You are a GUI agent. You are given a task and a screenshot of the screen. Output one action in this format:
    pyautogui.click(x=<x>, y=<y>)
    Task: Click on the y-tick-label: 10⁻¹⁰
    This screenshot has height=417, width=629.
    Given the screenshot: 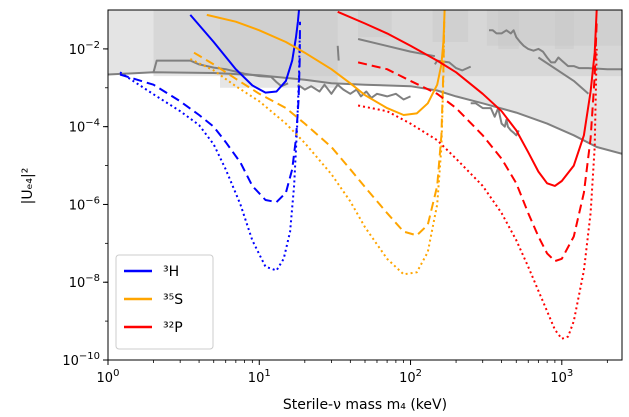 What is the action you would take?
    pyautogui.click(x=81, y=360)
    